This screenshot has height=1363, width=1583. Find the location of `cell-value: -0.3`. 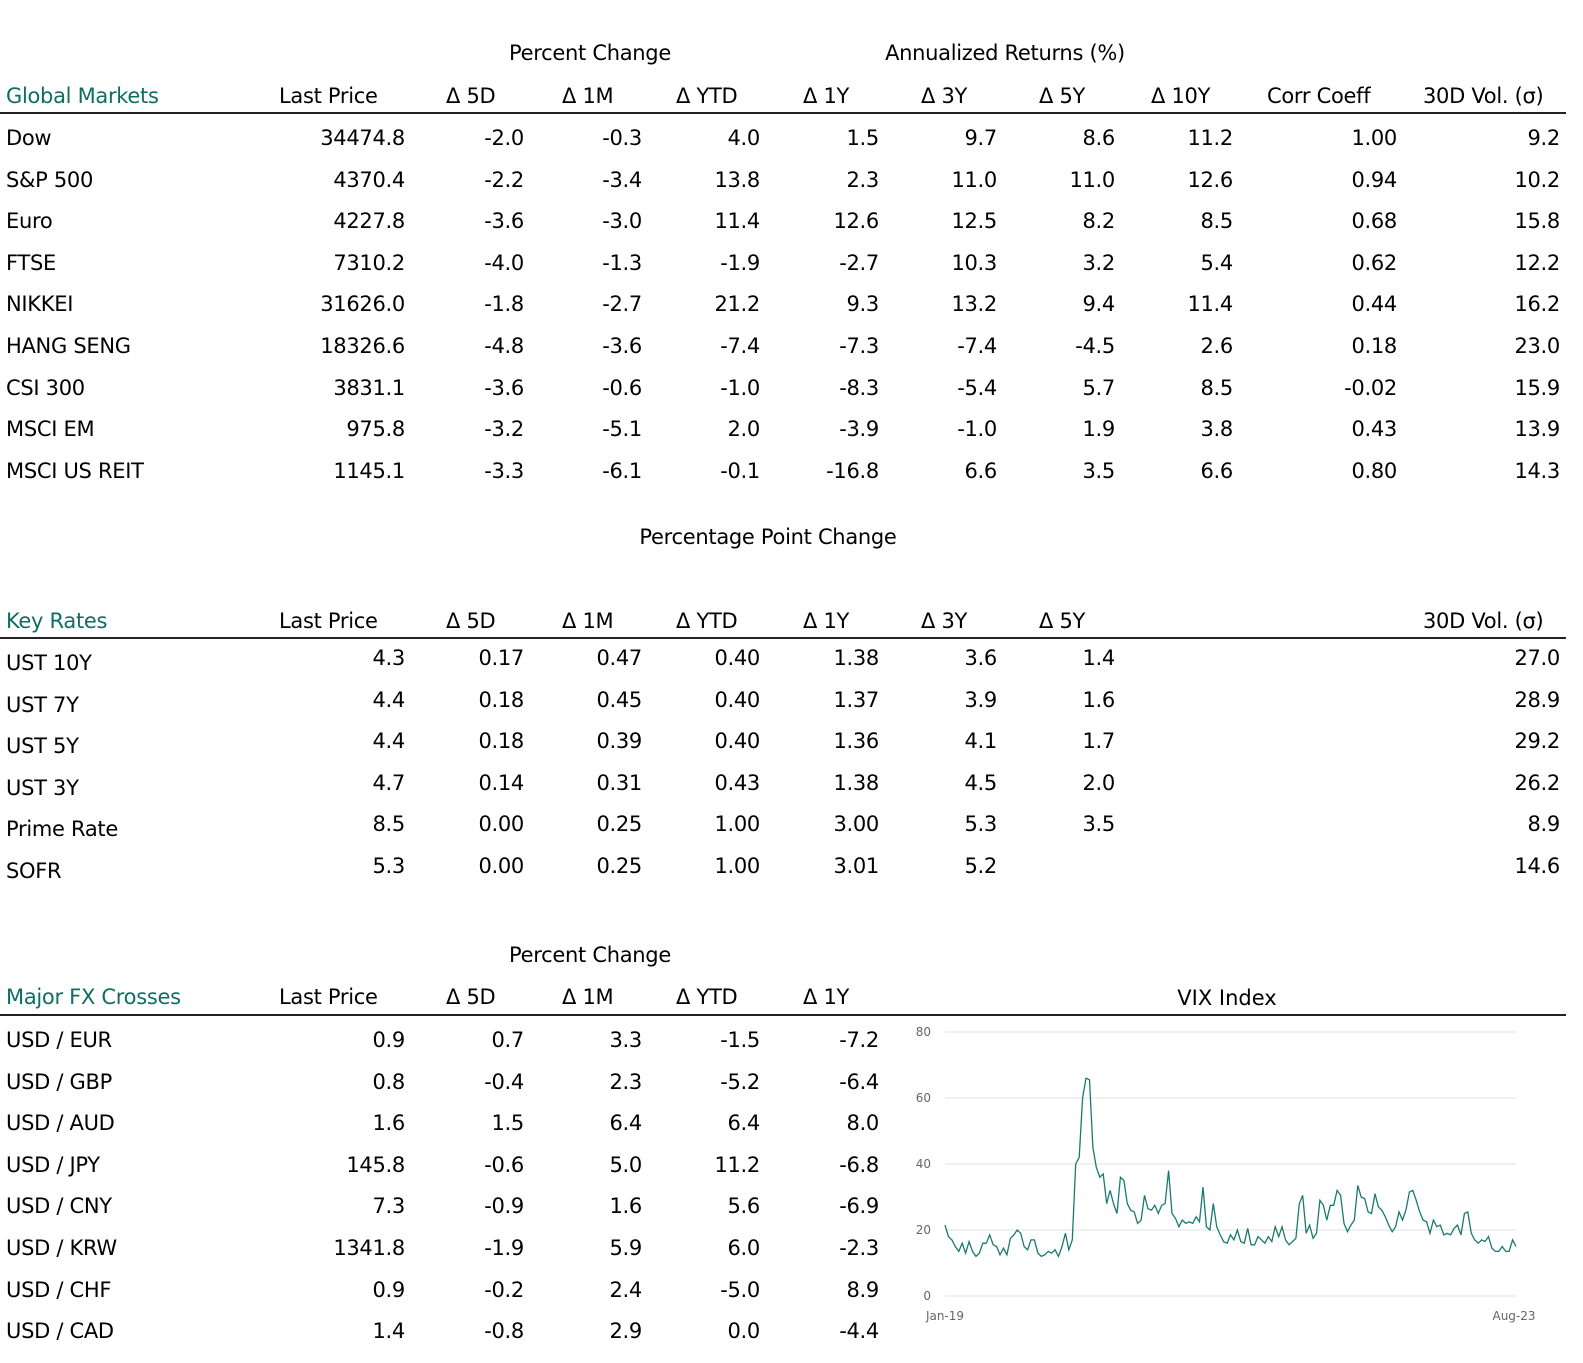

cell-value: -0.3 is located at coordinates (622, 138).